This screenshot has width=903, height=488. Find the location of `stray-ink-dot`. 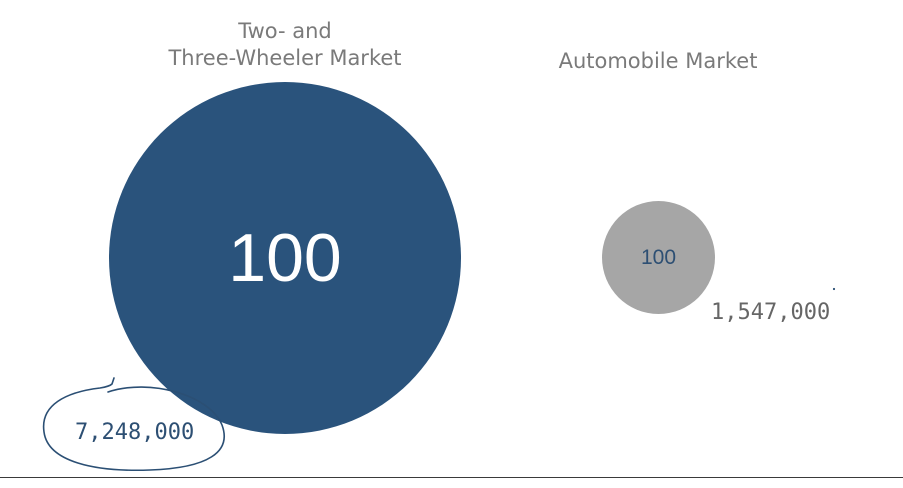

stray-ink-dot is located at coordinates (834, 289).